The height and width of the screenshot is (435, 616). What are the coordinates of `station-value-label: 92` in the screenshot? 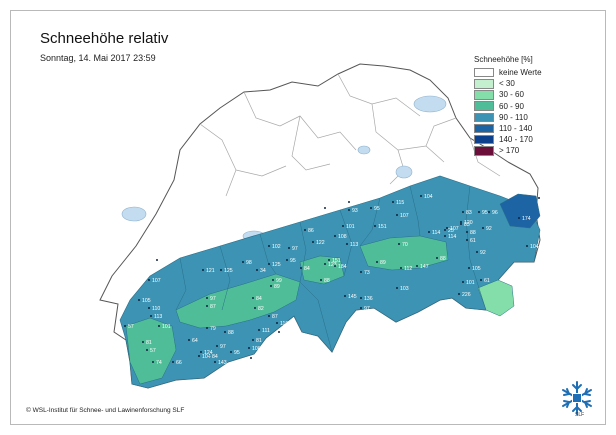 It's located at (483, 253).